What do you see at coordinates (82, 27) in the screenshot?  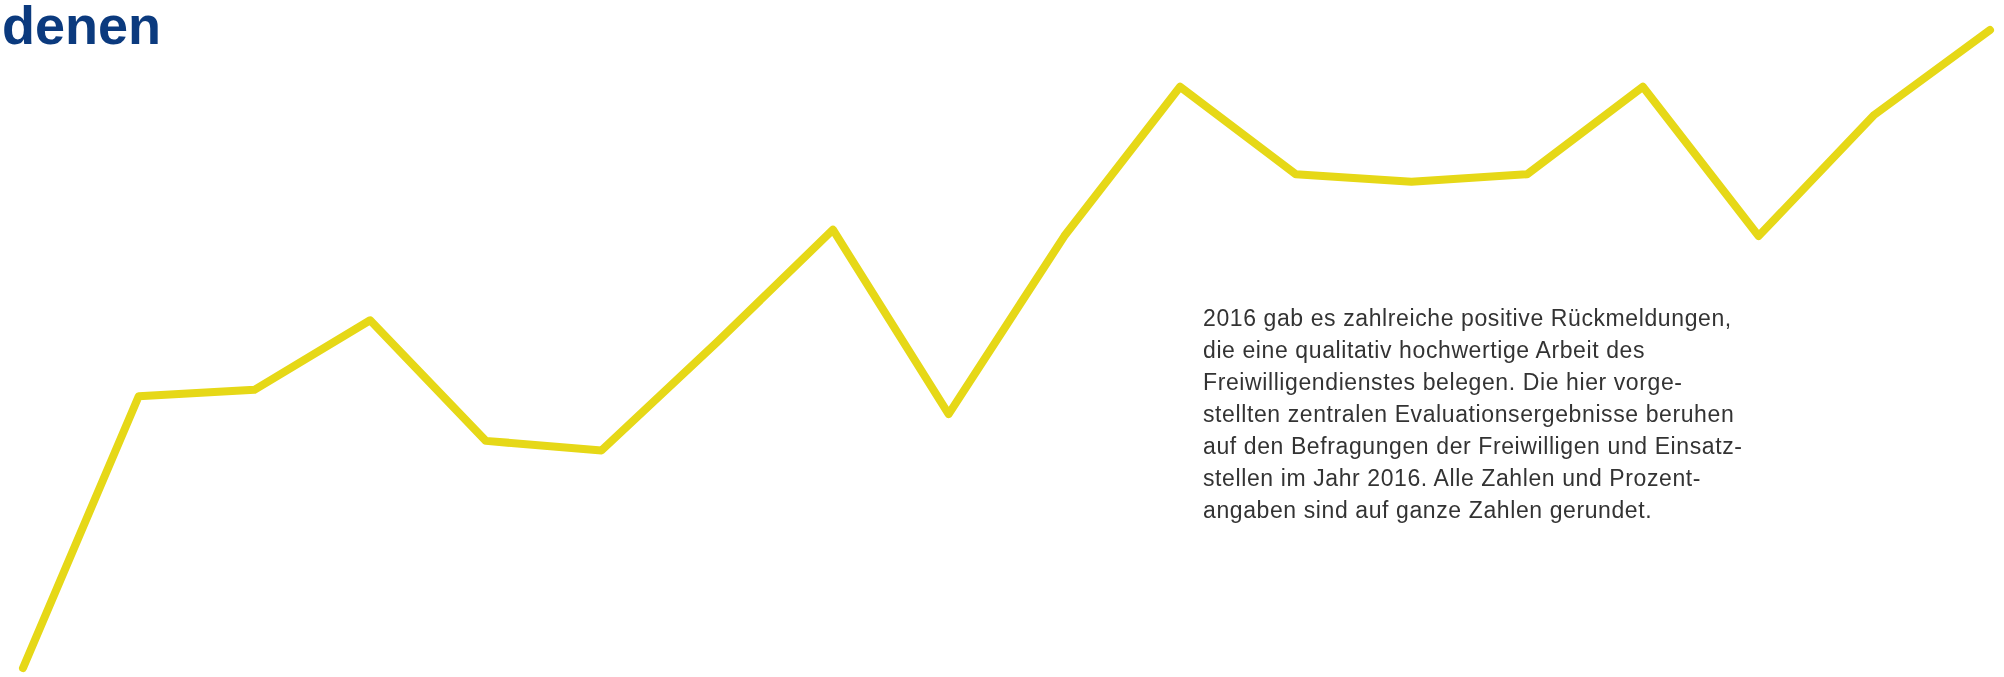 I see `chart-title: denen` at bounding box center [82, 27].